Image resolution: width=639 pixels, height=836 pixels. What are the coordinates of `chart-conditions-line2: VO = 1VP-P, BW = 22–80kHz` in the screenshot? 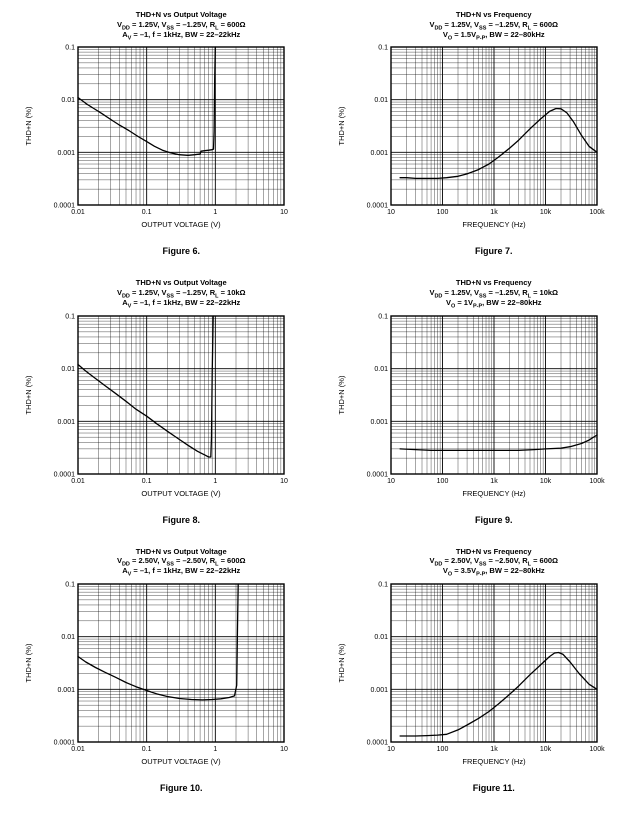 It's located at (493, 303).